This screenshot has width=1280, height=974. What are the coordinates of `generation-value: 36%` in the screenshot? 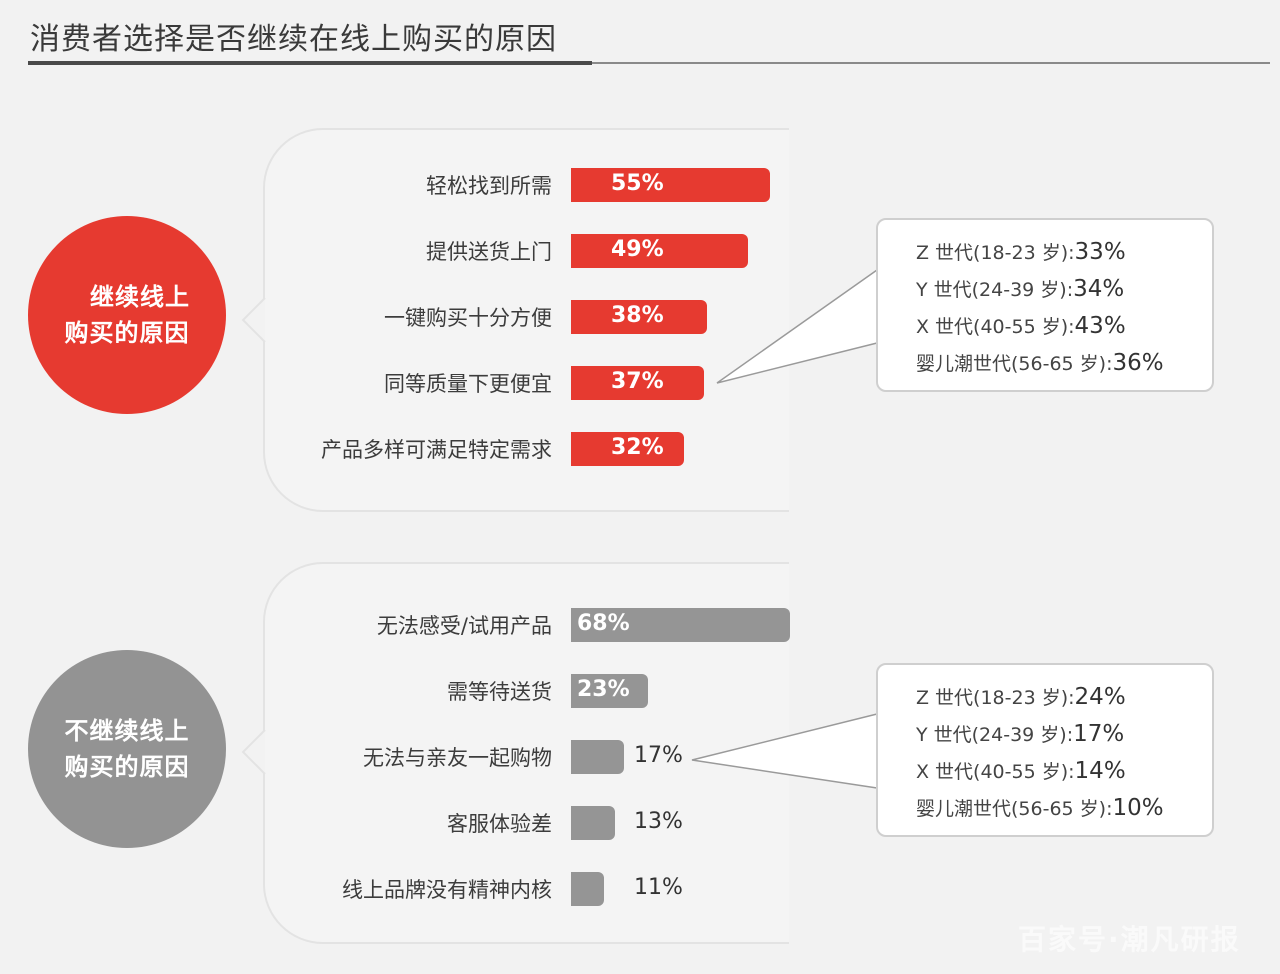 It's located at (1138, 363).